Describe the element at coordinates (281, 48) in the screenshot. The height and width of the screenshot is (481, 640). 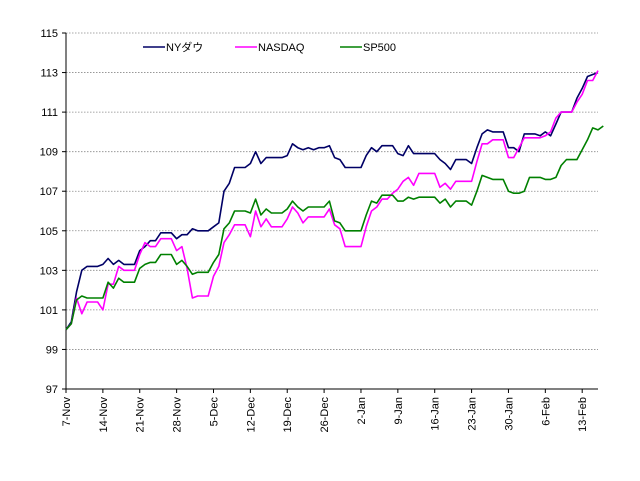
I see `legend-label-1: NASDAQ` at that location.